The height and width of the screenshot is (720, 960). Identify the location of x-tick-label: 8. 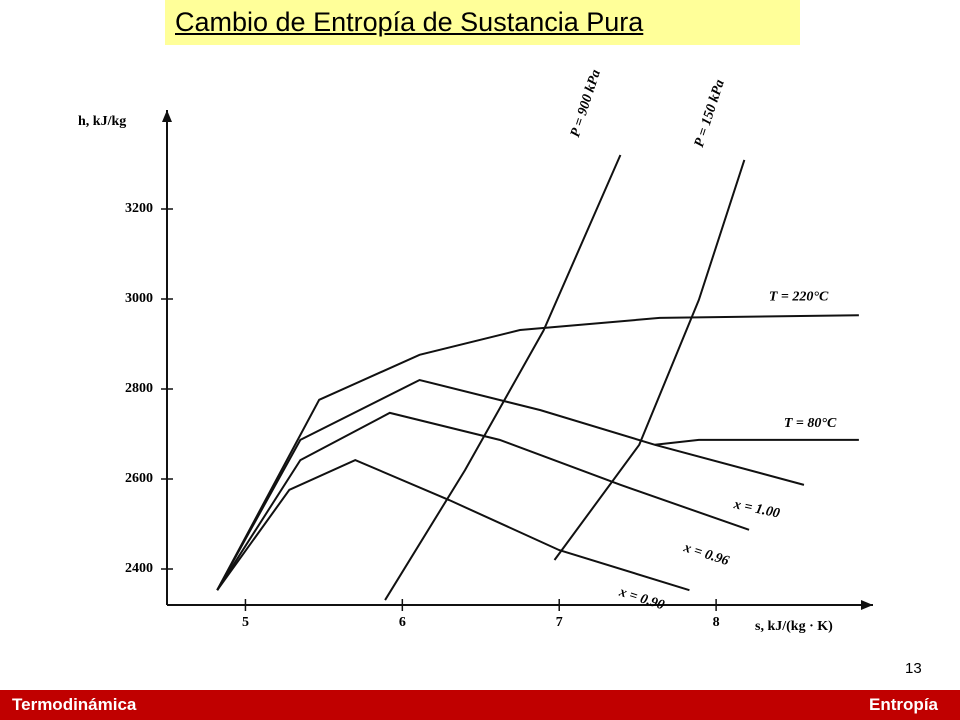
(716, 622).